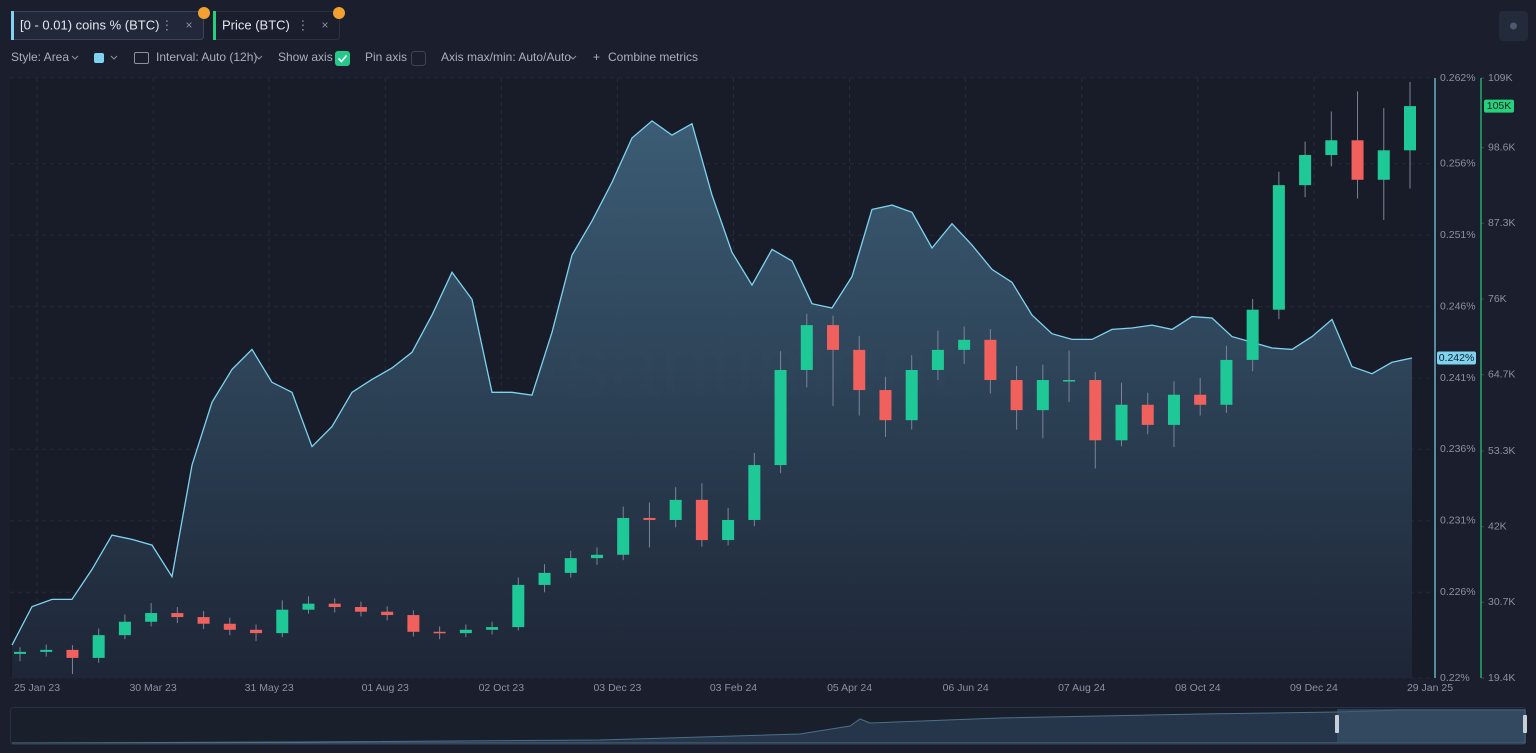 The image size is (1536, 753). Describe the element at coordinates (1501, 374) in the screenshot. I see `y2-tick-label: 64.7K` at that location.